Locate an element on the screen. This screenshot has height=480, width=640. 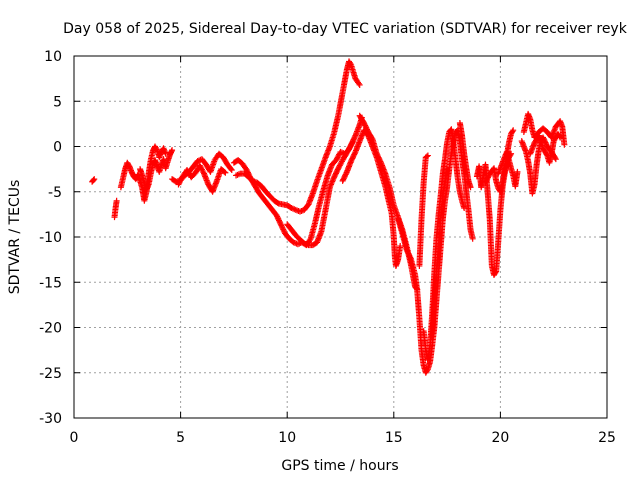
y-tick-label: -20 is located at coordinates (50, 329).